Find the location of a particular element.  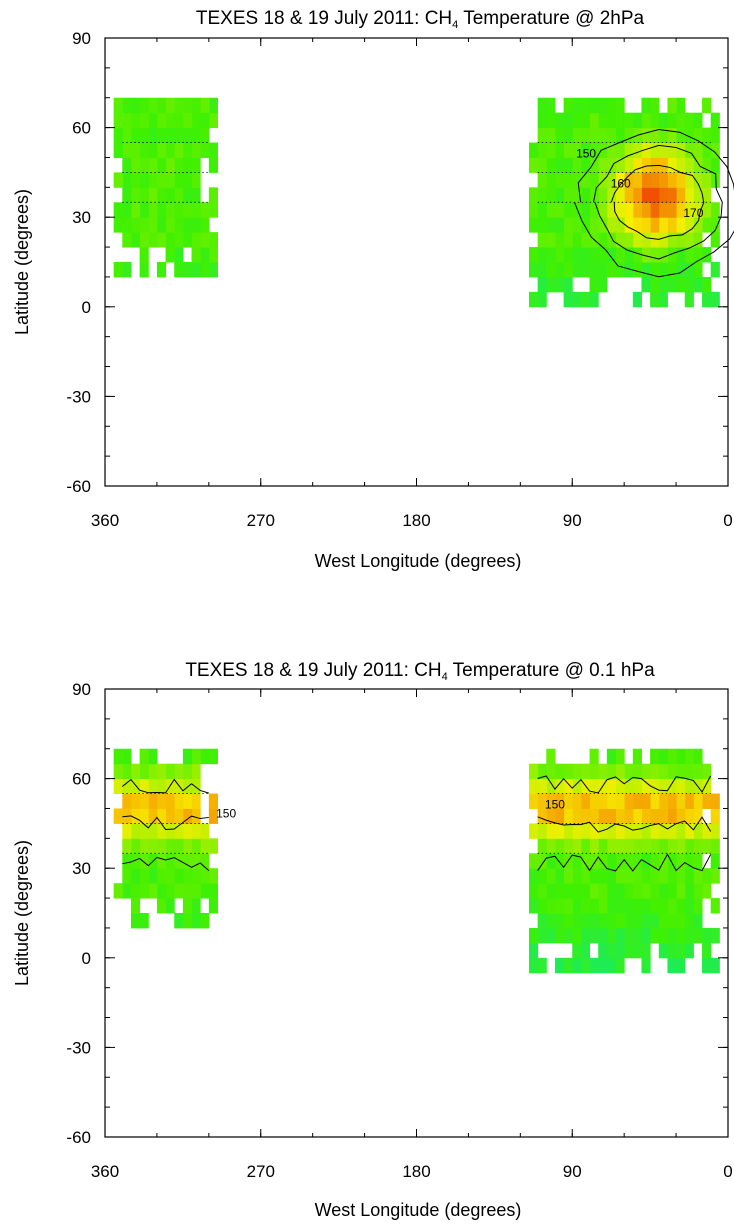

y-tick-label: 90 is located at coordinates (81, 38).